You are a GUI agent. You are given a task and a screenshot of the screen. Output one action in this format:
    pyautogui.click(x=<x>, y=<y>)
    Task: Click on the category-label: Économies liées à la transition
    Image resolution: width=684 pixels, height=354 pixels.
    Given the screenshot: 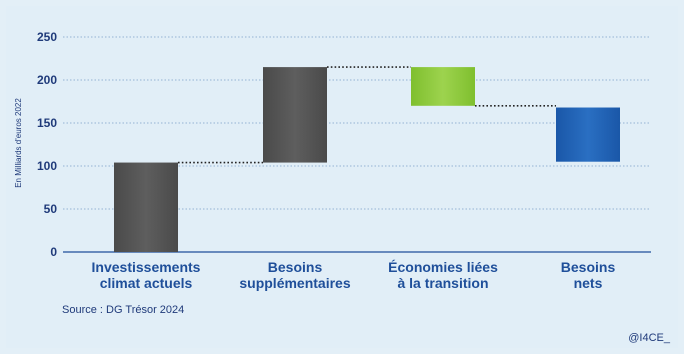 What is the action you would take?
    pyautogui.click(x=443, y=275)
    